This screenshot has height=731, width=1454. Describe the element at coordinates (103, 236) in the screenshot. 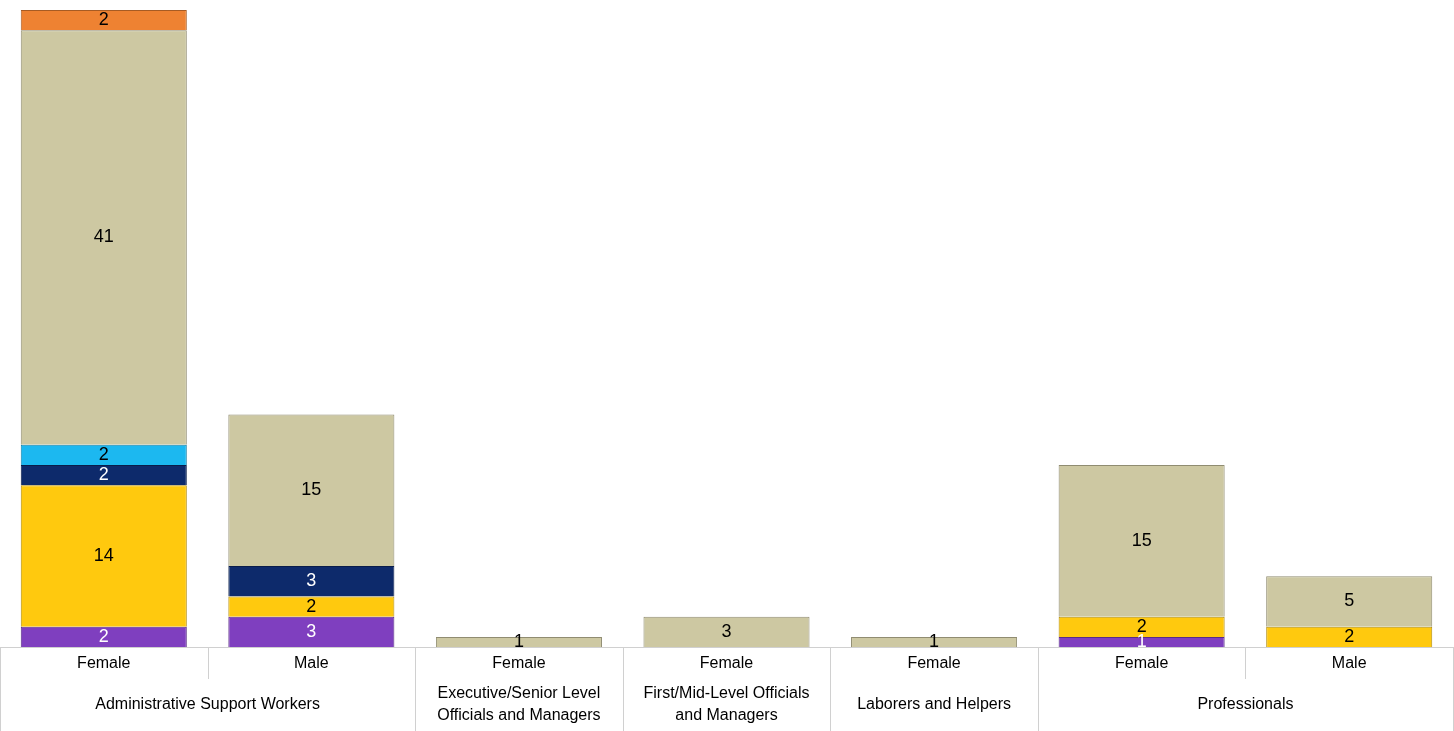

I see `data-label: 41` at that location.